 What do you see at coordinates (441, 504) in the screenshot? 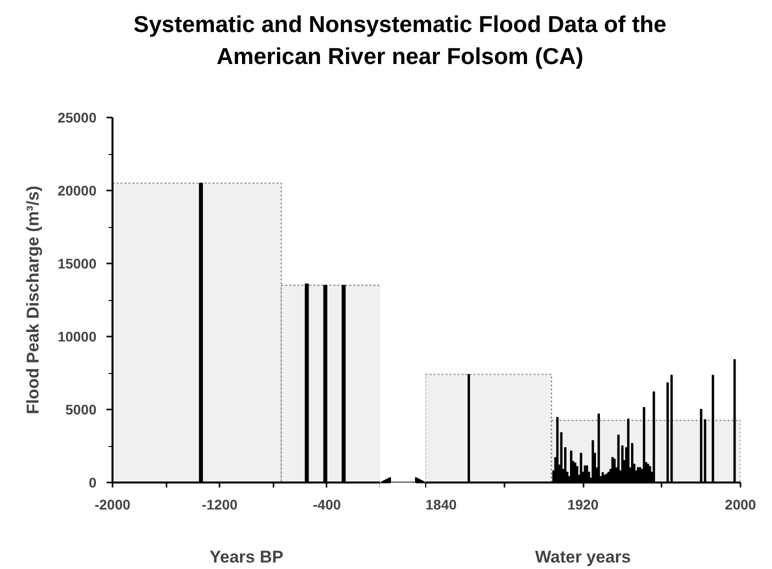
I see `x-tick-label: 1840` at bounding box center [441, 504].